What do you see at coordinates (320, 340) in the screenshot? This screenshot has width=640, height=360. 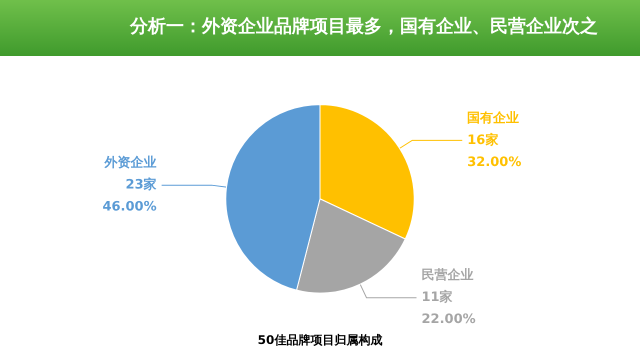 I see `text: 50佳品牌项目归属构成` at bounding box center [320, 340].